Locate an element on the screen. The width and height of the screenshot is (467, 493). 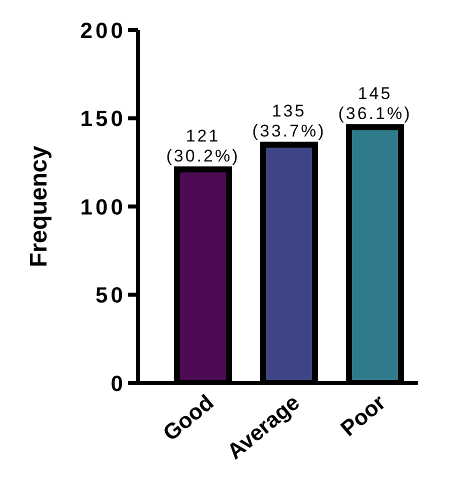
y-tick-label: 0 is located at coordinates (118, 383).